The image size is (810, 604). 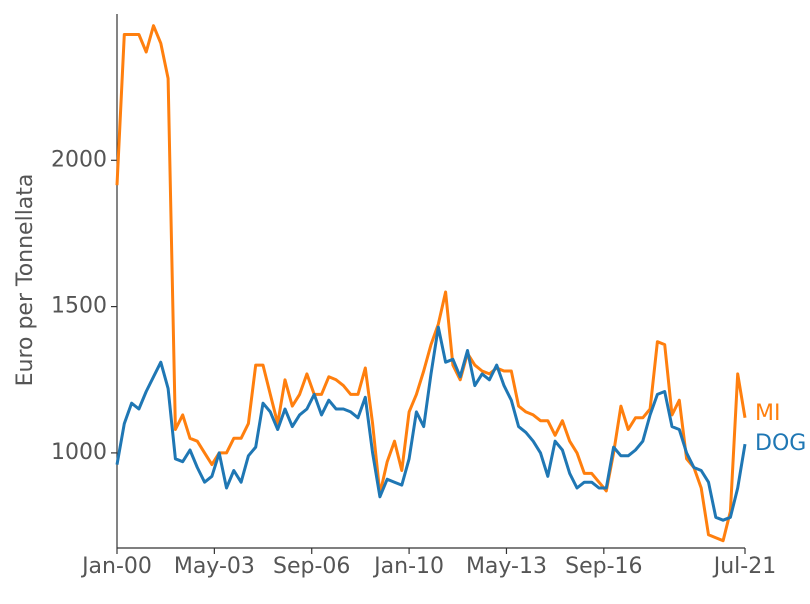 What do you see at coordinates (506, 566) in the screenshot?
I see `x-tick-label: May-13` at bounding box center [506, 566].